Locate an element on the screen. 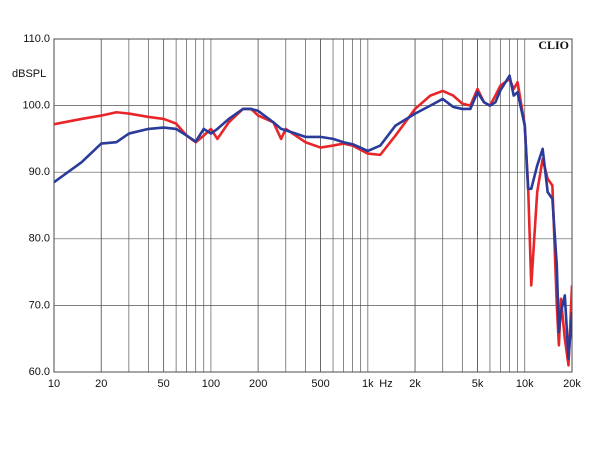  x-tick-label: 10k is located at coordinates (525, 384).